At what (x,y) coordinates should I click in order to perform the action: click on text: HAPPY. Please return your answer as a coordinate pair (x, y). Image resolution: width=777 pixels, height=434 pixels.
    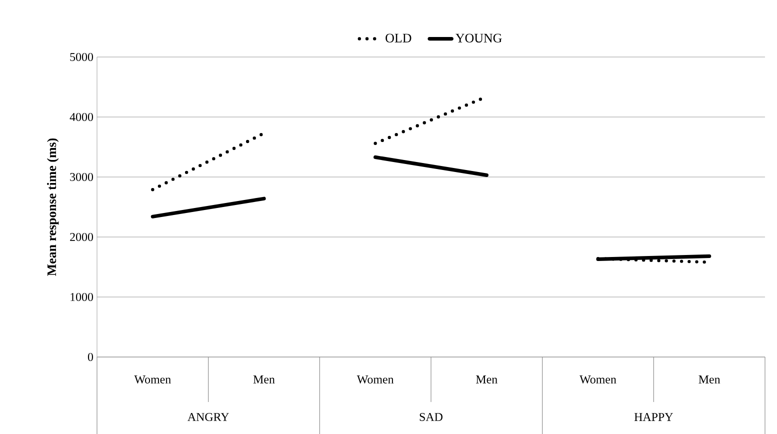
    Looking at the image, I should click on (653, 417).